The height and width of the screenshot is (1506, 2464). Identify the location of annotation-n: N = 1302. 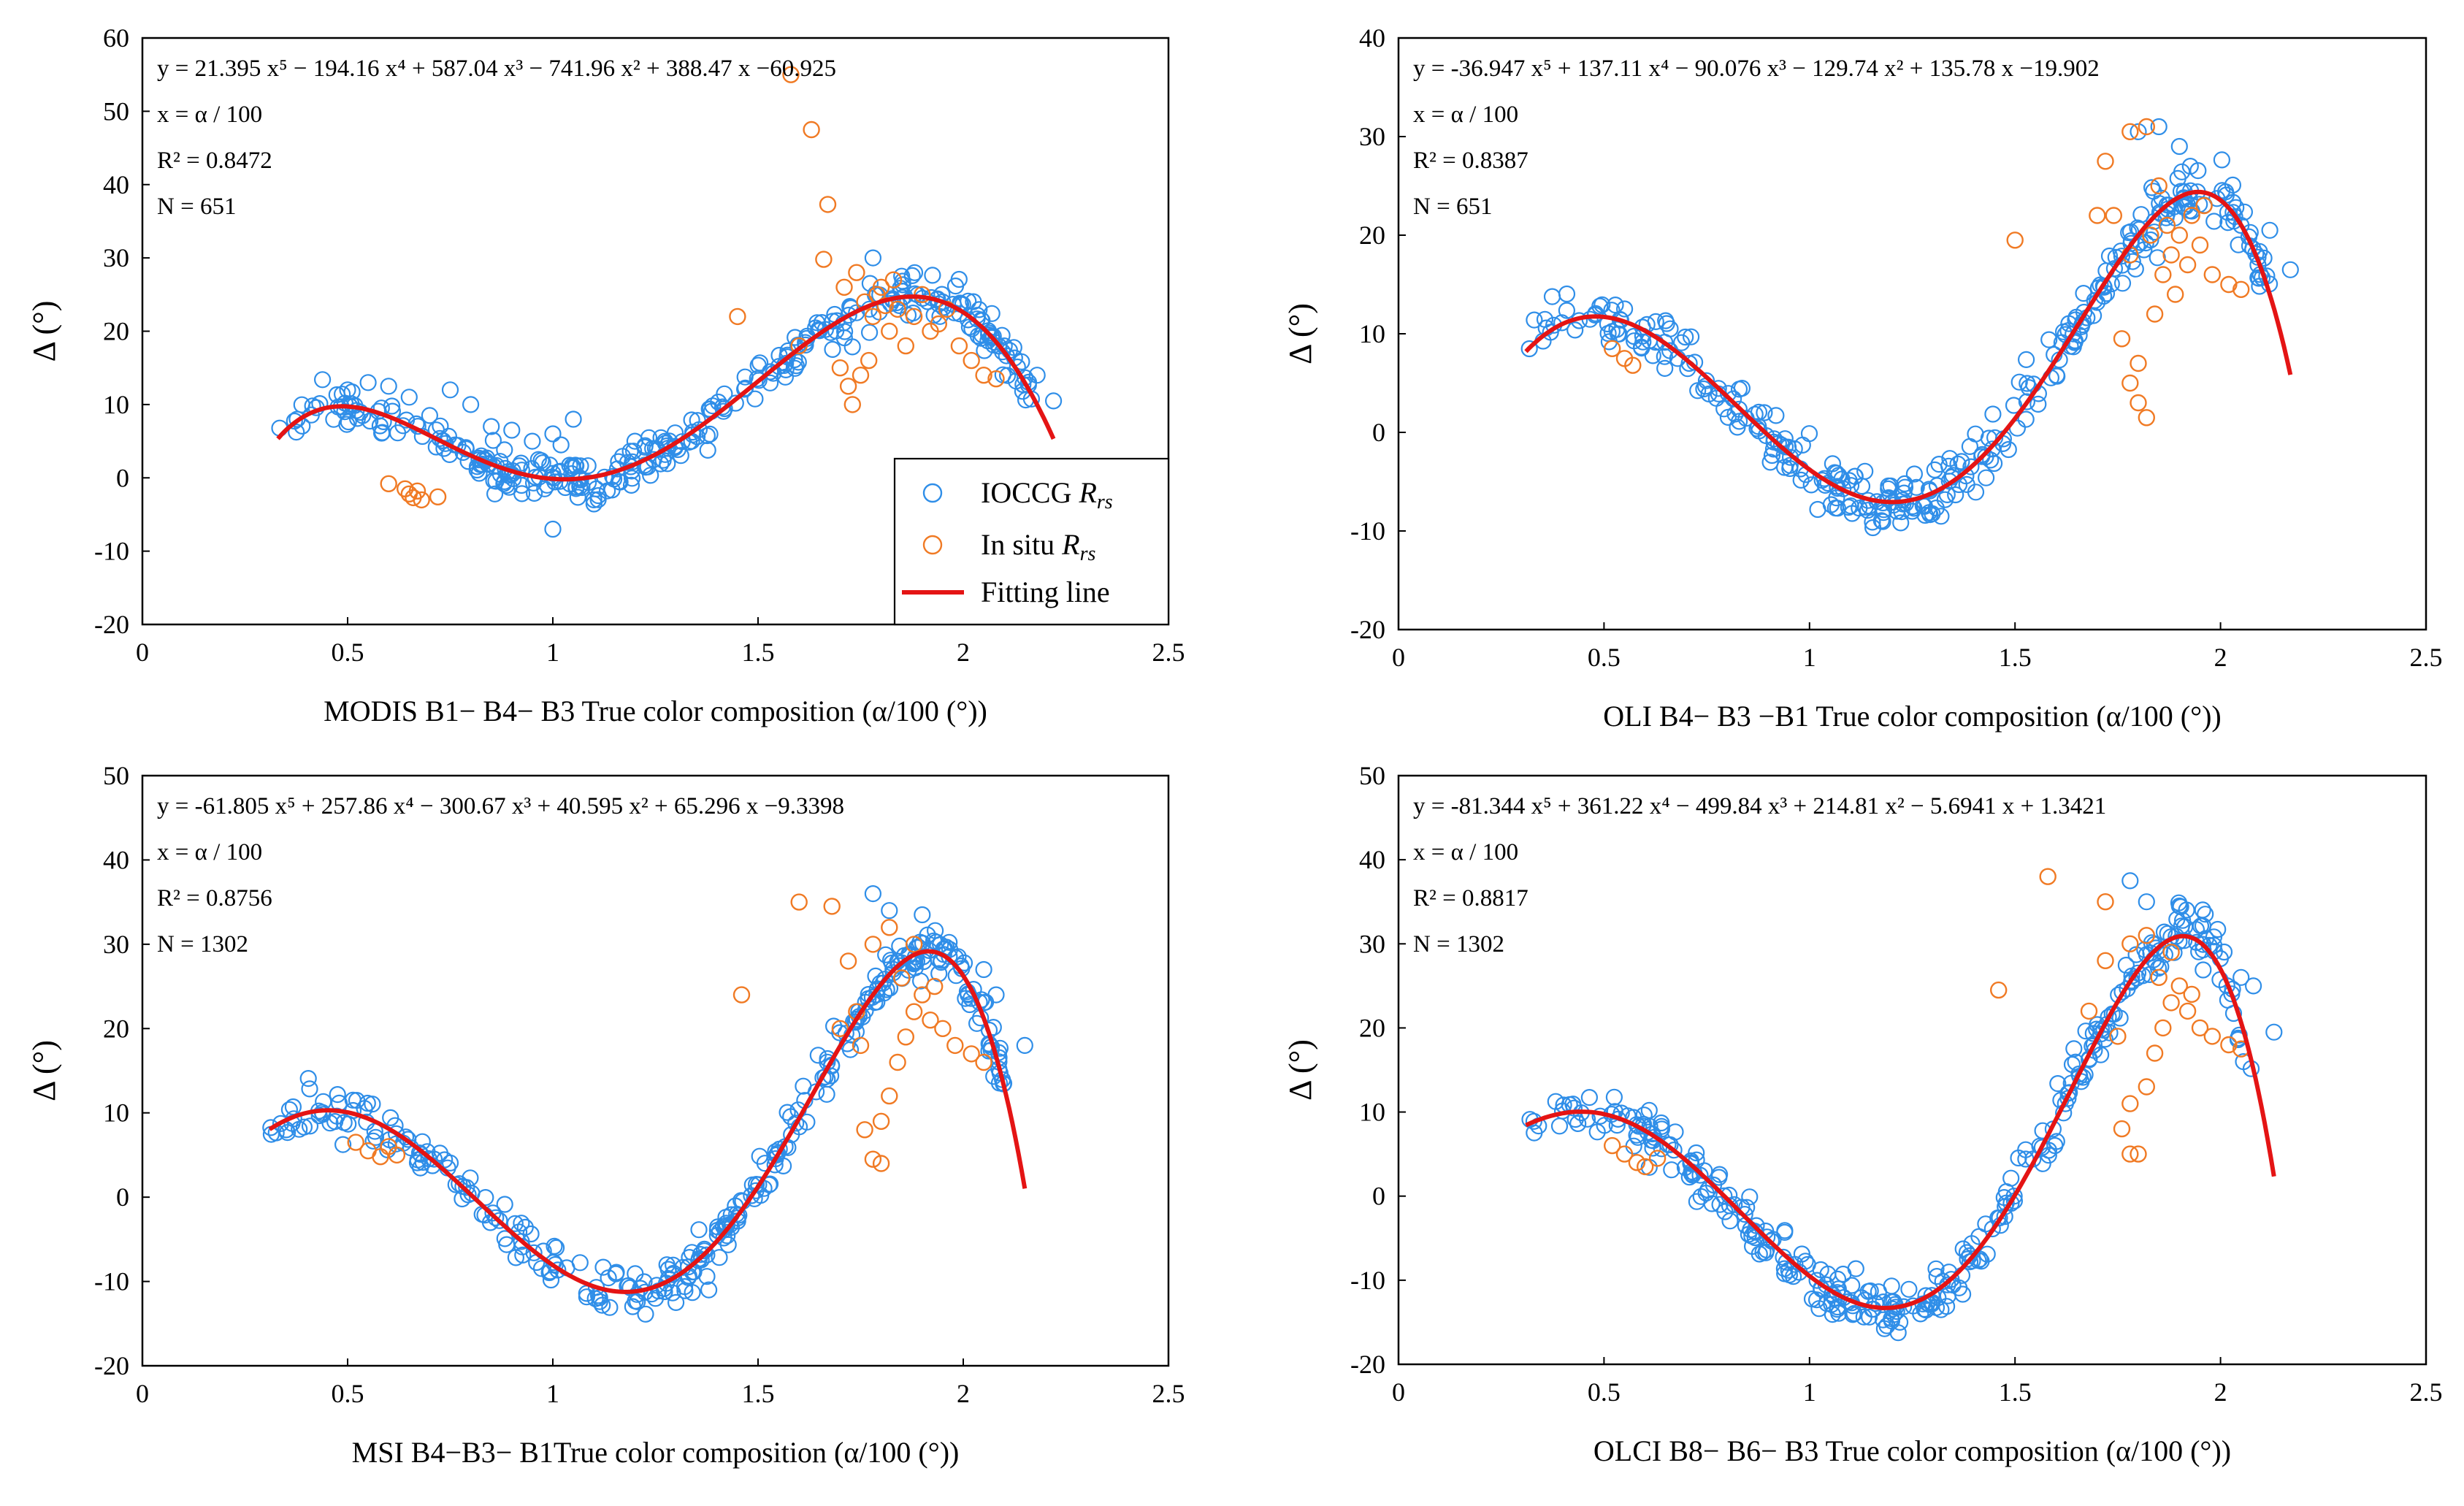
(202, 944).